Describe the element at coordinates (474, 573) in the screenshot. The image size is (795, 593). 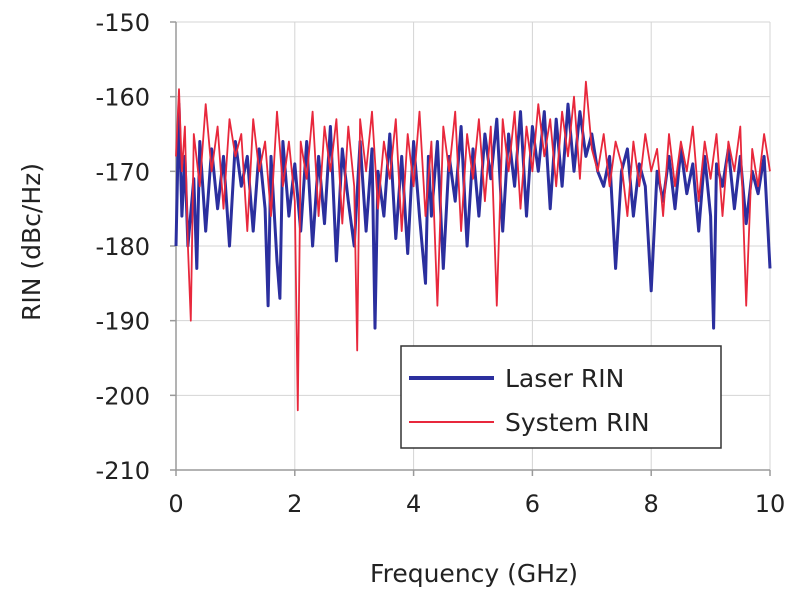
I see `x-axis-title: Frequency (GHz)` at that location.